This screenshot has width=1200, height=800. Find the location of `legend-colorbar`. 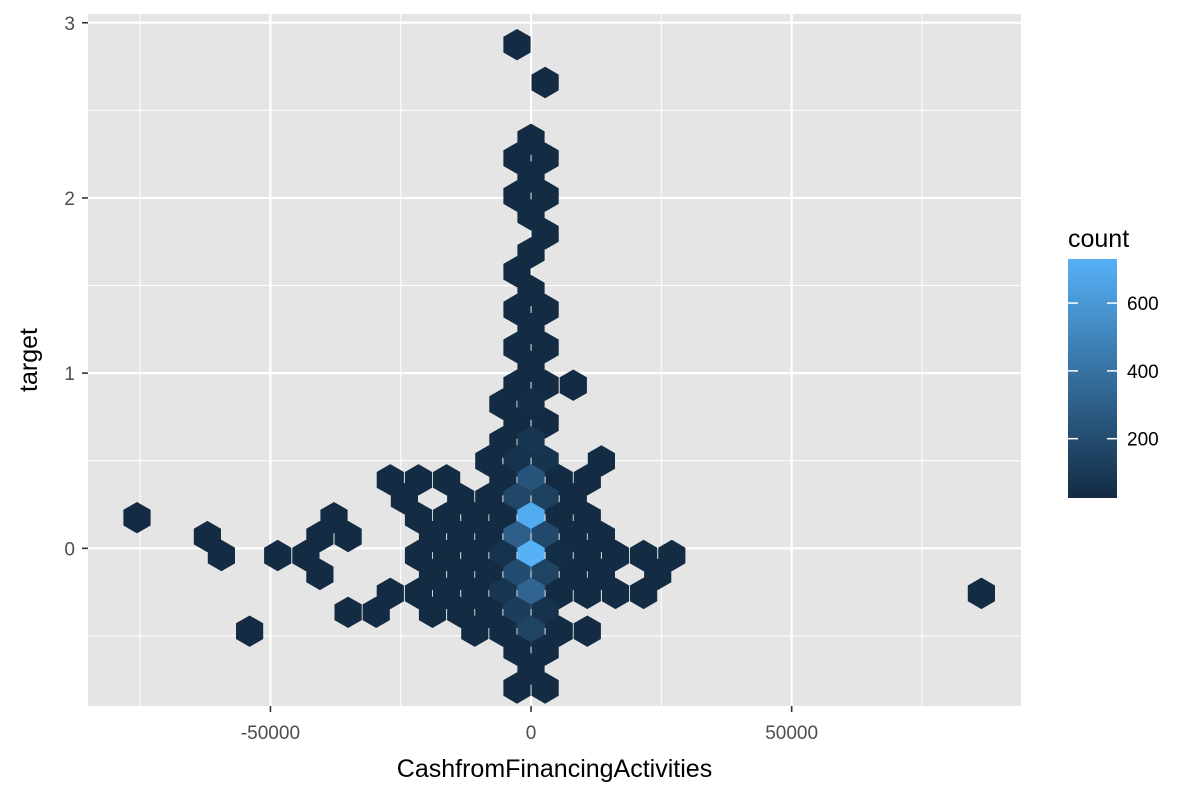

legend-colorbar is located at coordinates (1092, 378).